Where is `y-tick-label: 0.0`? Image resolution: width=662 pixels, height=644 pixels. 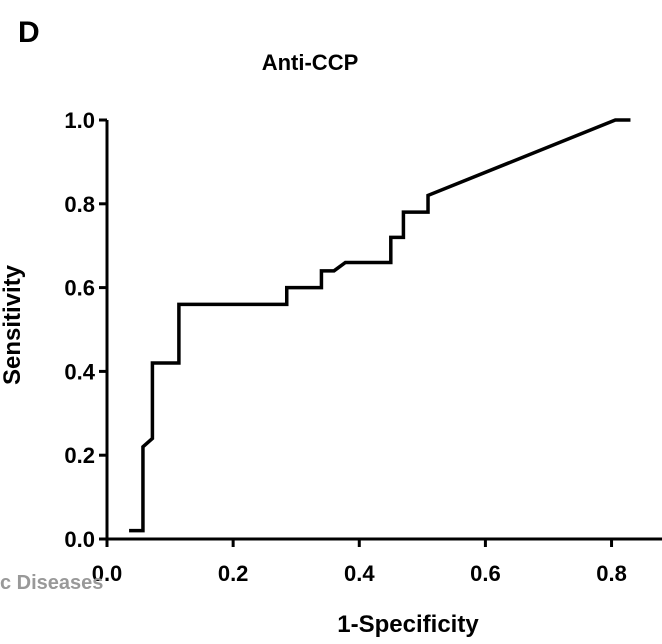 y-tick-label: 0.0 is located at coordinates (79, 539).